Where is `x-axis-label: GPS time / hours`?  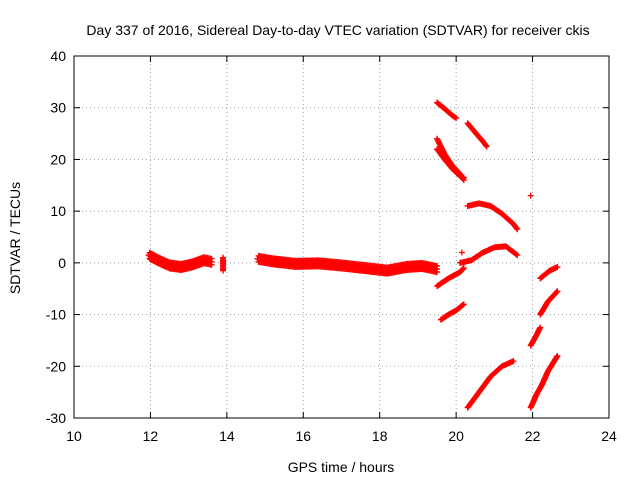 x-axis-label: GPS time / hours is located at coordinates (341, 467).